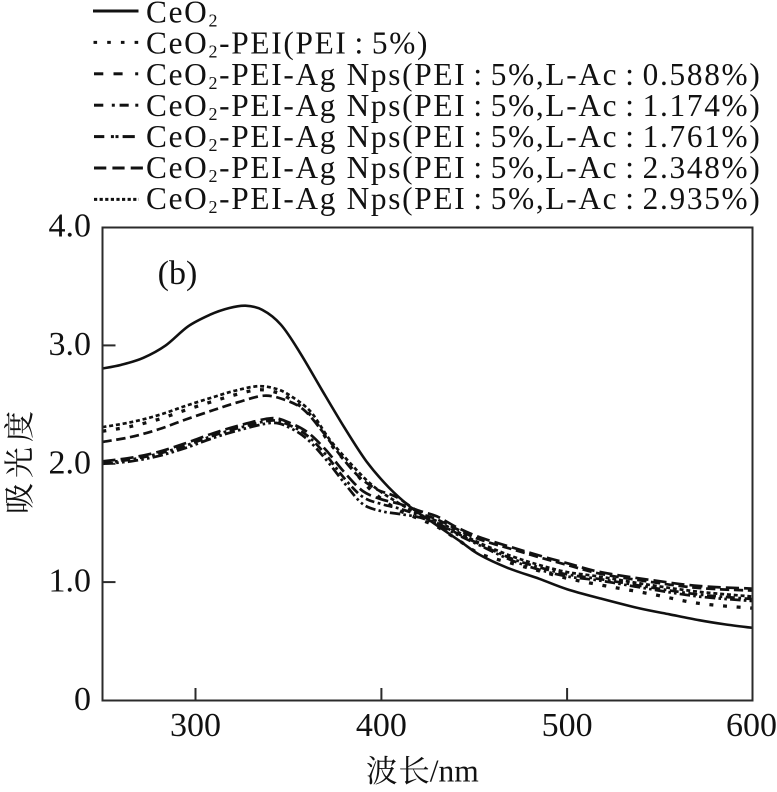 This screenshot has height=792, width=777. I want to click on svg-text:CeO2-PEI-Ag Nps(PEI:5%,L-Ac:1.: CeO2-PEI-Ag Nps(PEI:5%,L-Ac:1.761%), so click(453, 137).